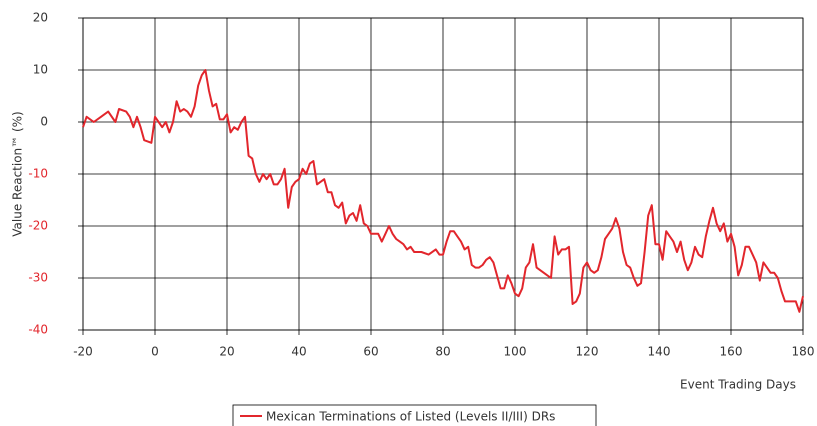 Image resolution: width=817 pixels, height=426 pixels. What do you see at coordinates (731, 352) in the screenshot?
I see `x-tick-label: 160` at bounding box center [731, 352].